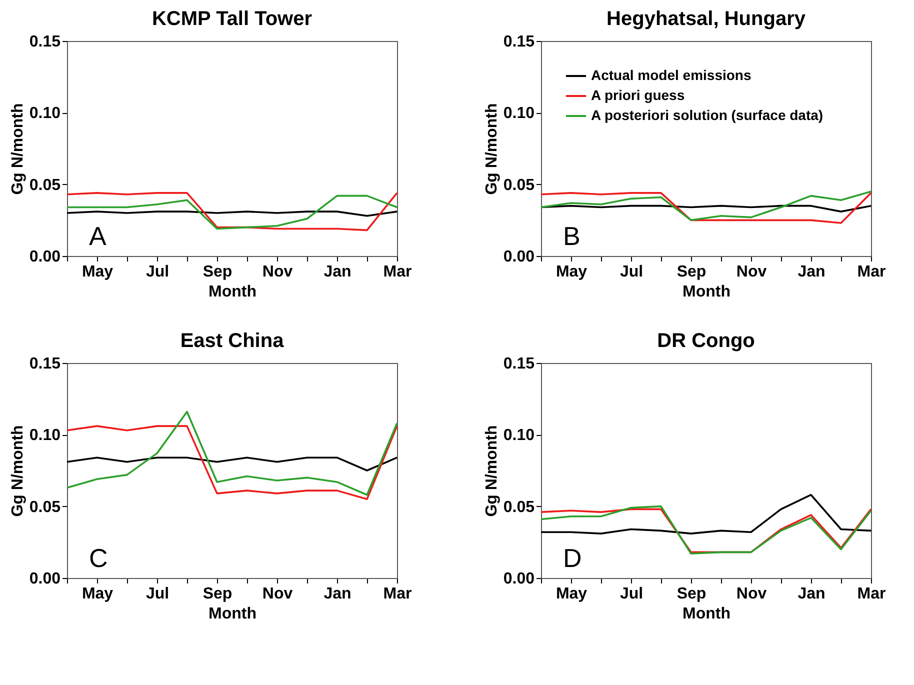 The image size is (914, 685). Describe the element at coordinates (98, 236) in the screenshot. I see `annotation: A` at that location.